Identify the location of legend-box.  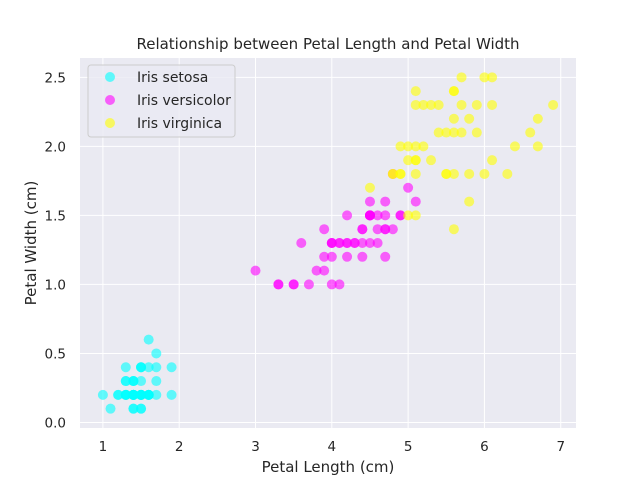
(161, 101).